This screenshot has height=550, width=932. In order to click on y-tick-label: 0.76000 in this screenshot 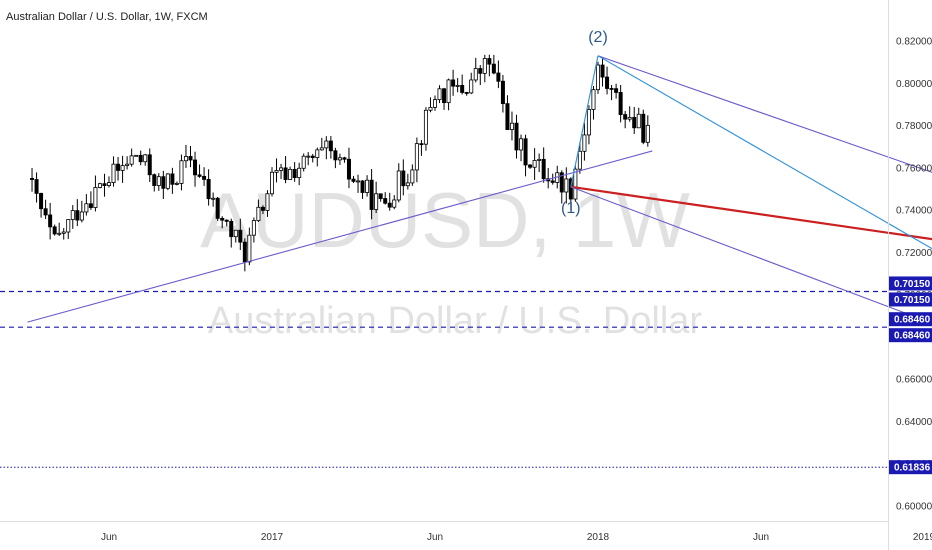, I will do `click(914, 168)`.